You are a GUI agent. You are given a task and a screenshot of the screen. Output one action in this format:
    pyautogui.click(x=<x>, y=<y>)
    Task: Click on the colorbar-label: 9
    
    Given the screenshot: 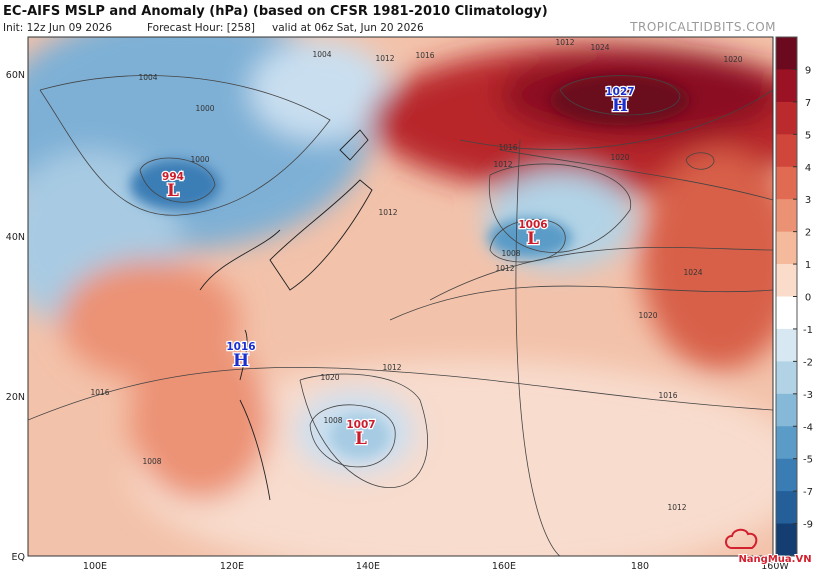 What is the action you would take?
    pyautogui.click(x=808, y=70)
    